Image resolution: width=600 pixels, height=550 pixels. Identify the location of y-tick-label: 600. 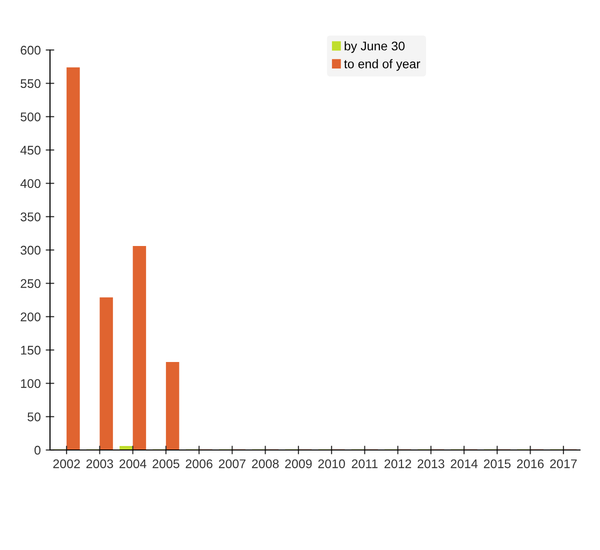
(30, 50).